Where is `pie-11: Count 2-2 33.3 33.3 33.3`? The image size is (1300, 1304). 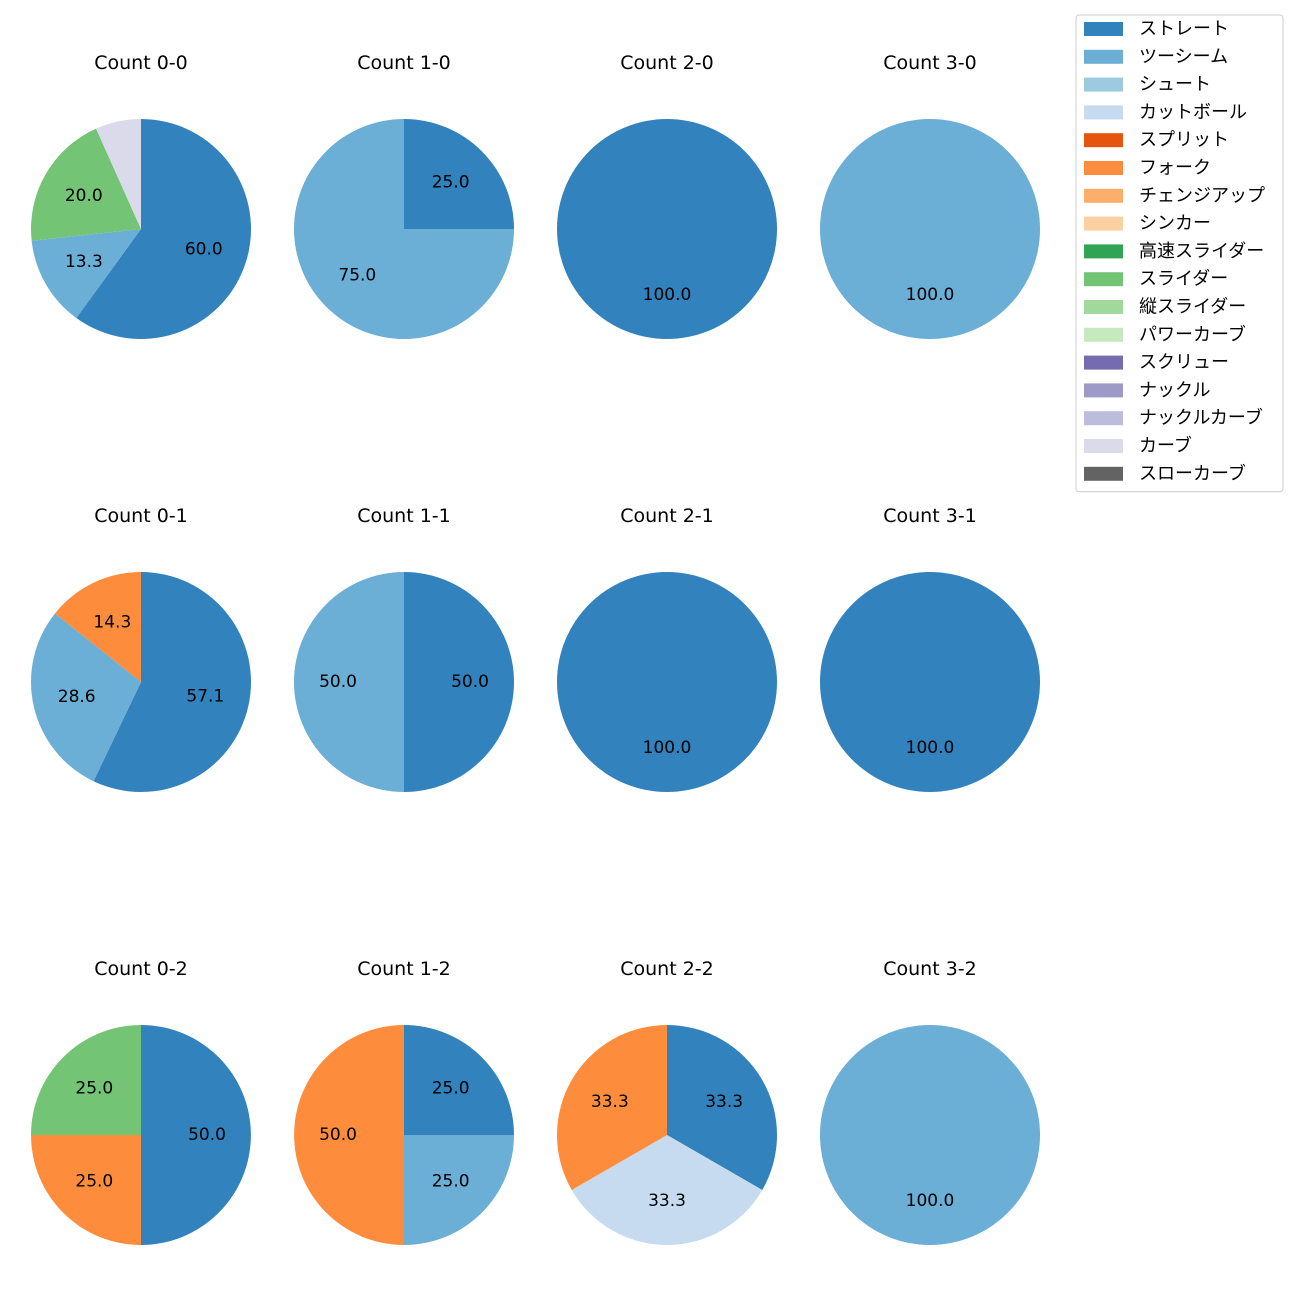
pie-11: Count 2-2 33.3 33.3 33.3 is located at coordinates (667, 1101).